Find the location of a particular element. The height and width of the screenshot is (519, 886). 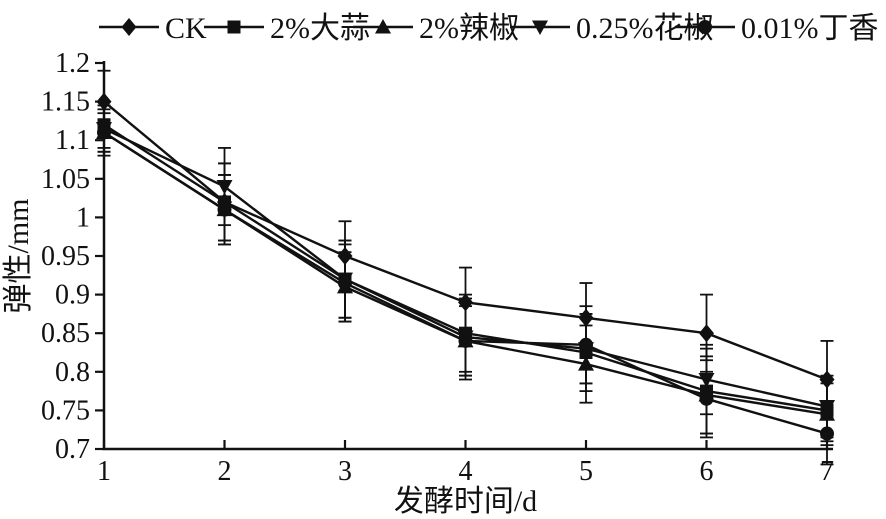

legend-label: 2%大蒜 is located at coordinates (320, 28).